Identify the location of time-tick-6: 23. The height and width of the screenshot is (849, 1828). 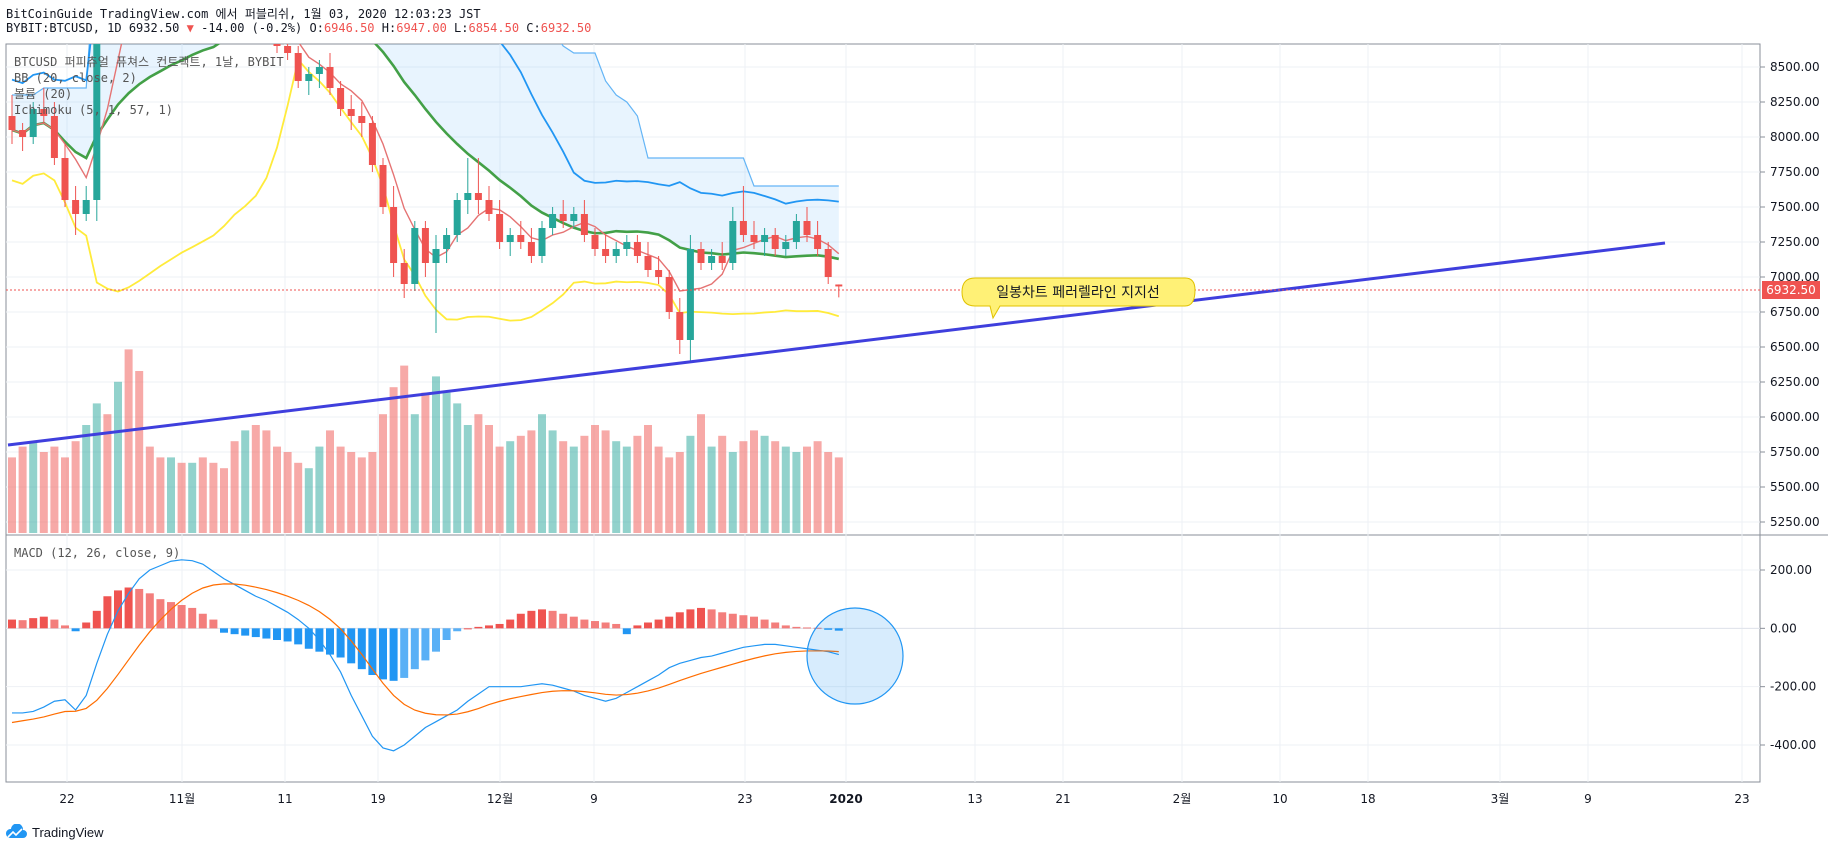
(744, 799).